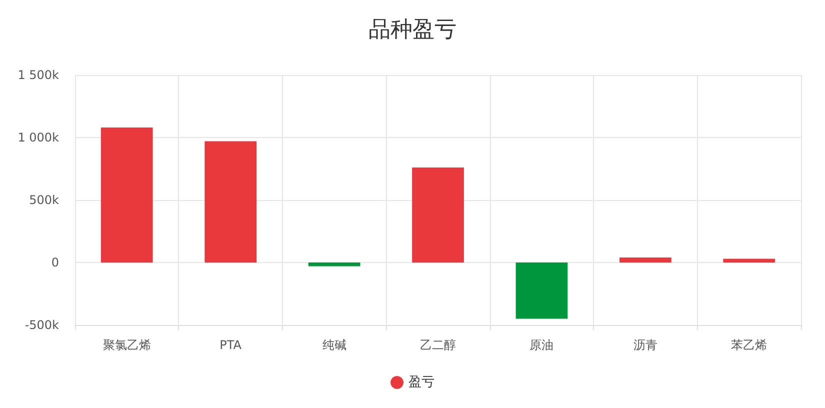  I want to click on y-tick-label: -500k, so click(42, 325).